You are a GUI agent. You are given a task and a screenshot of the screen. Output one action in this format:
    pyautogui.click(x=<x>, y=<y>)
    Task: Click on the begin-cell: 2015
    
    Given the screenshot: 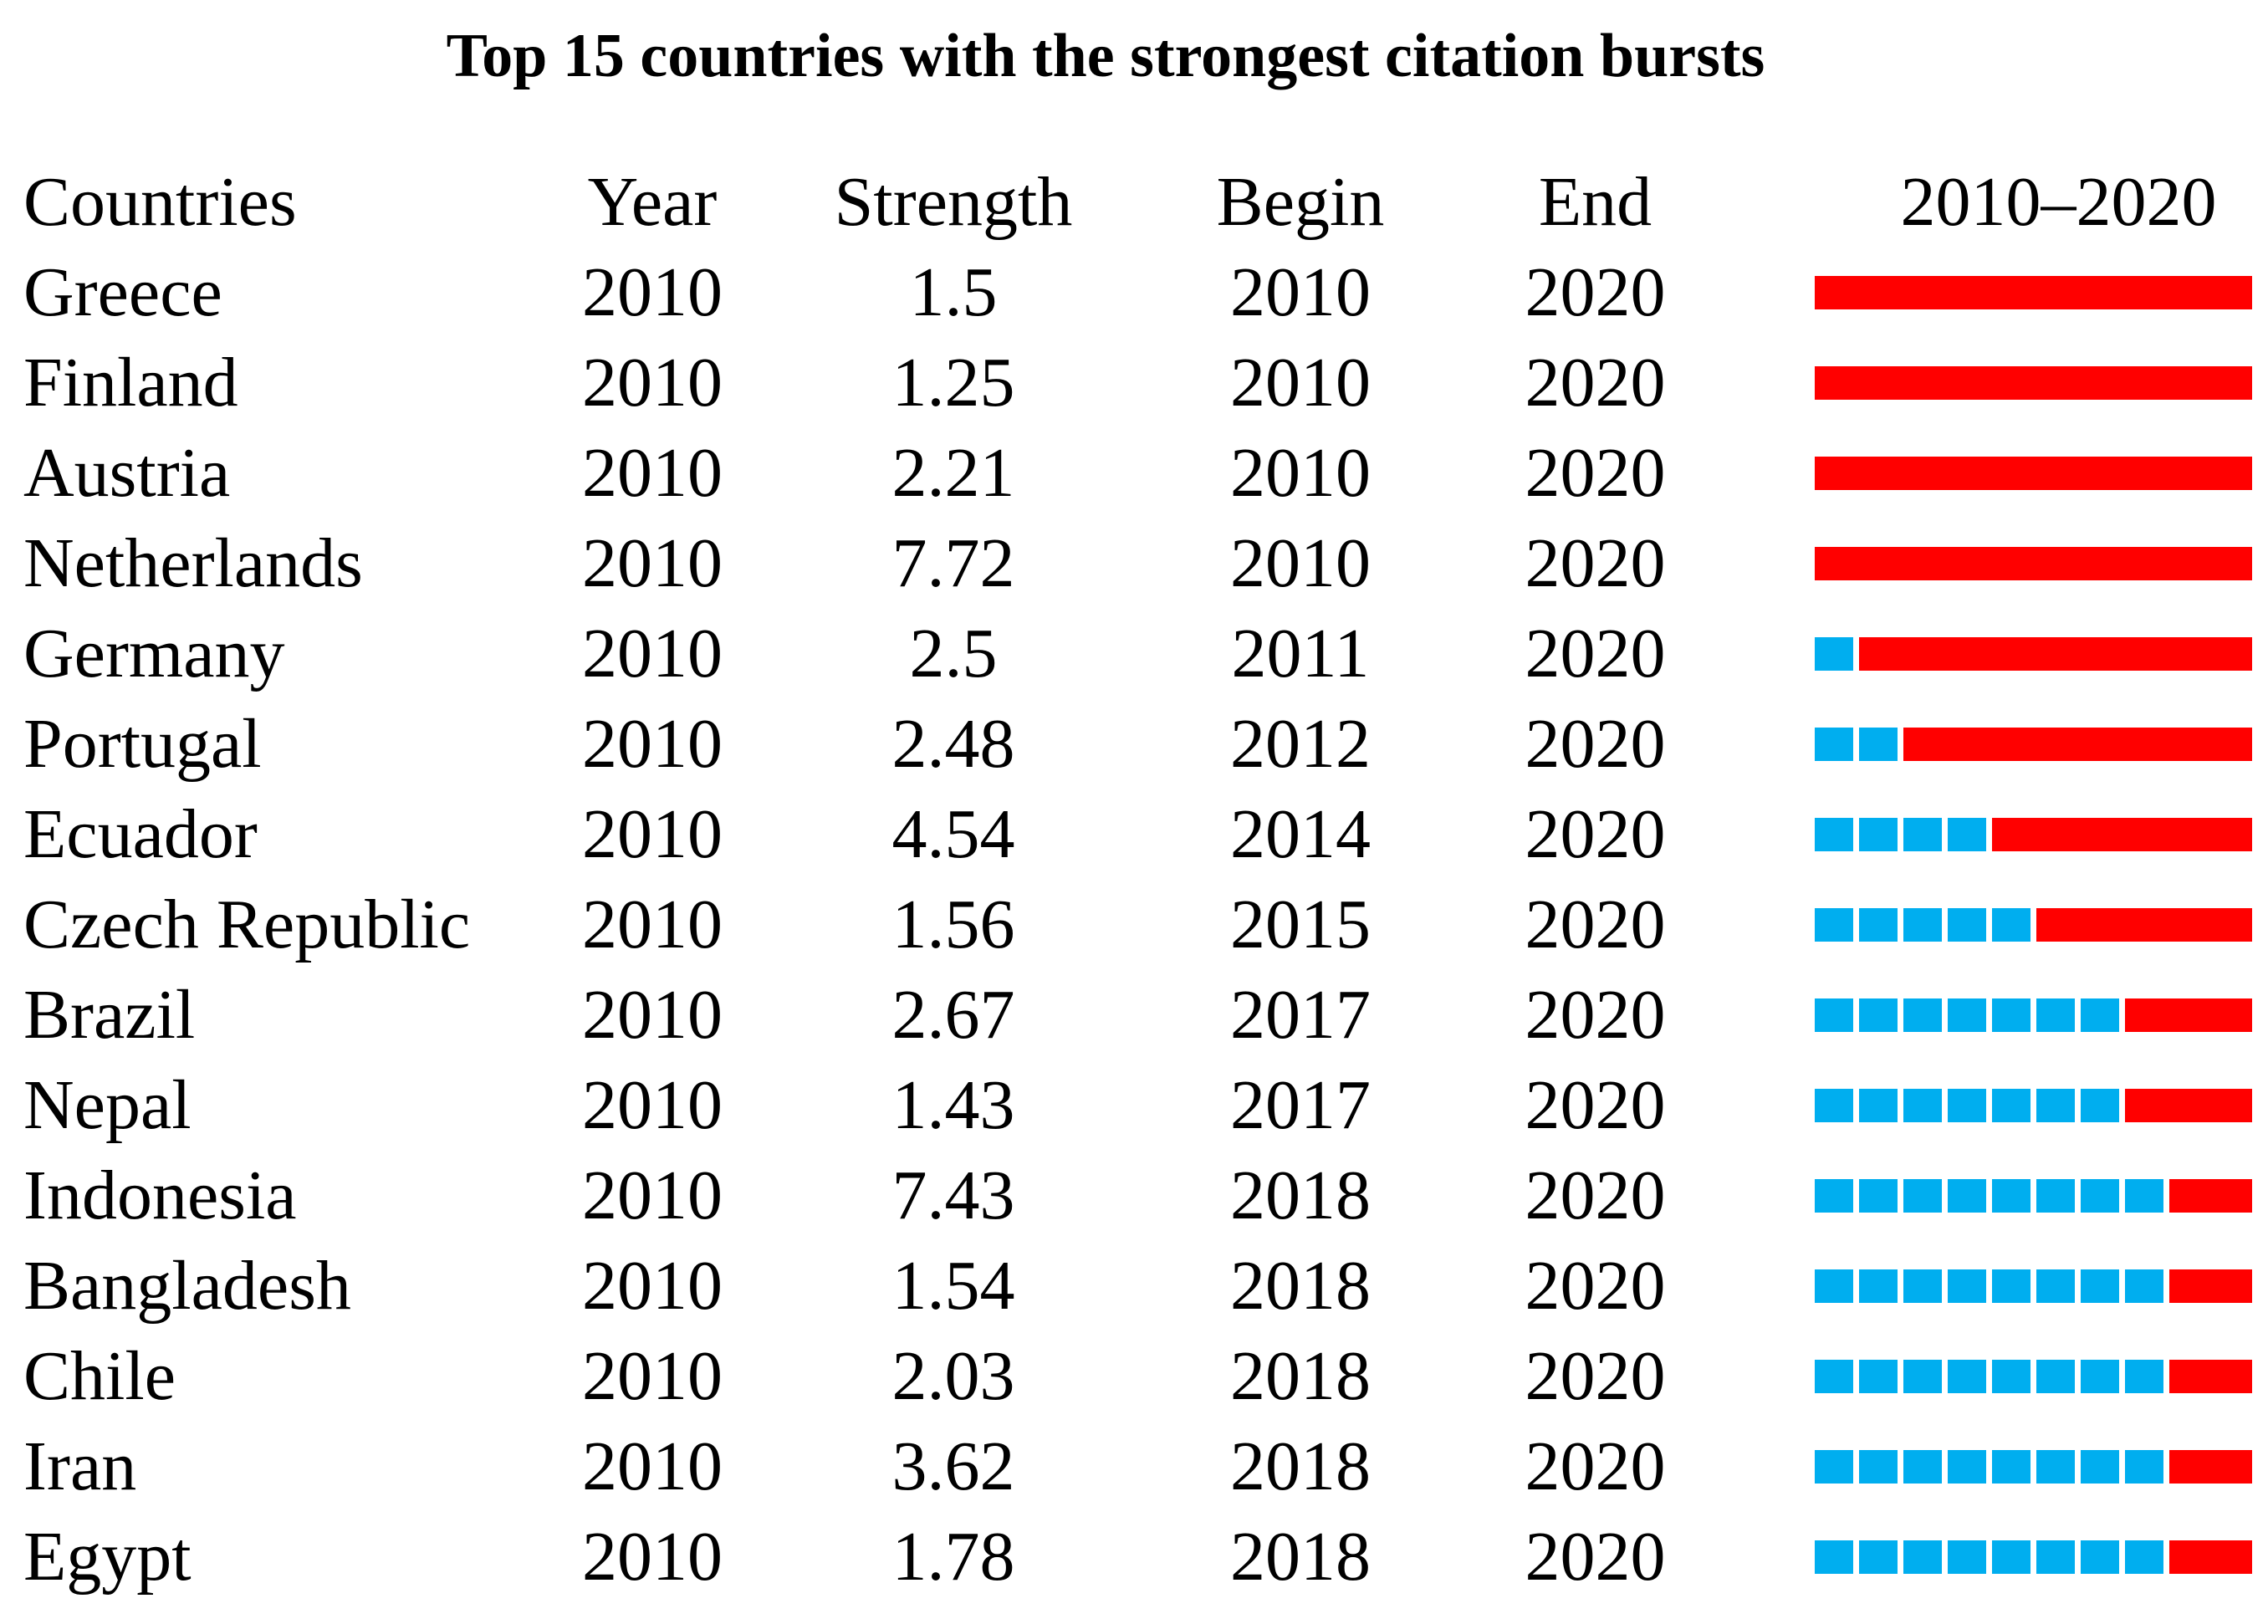 What is the action you would take?
    pyautogui.click(x=1300, y=924)
    